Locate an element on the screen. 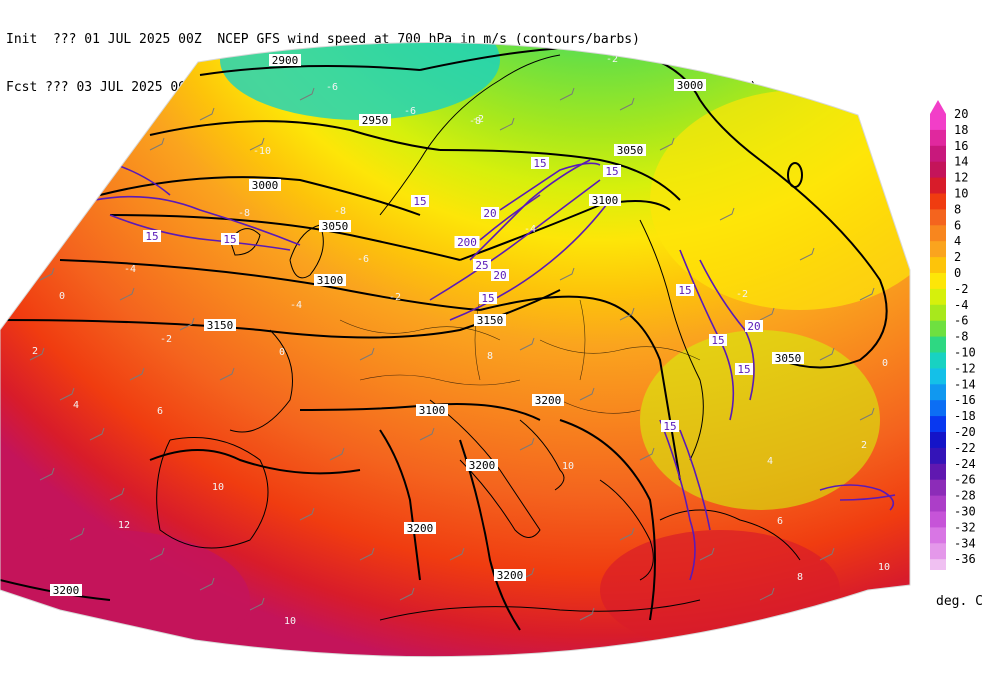 The image size is (1000, 680). height-contour-label: 2900 is located at coordinates (285, 60).